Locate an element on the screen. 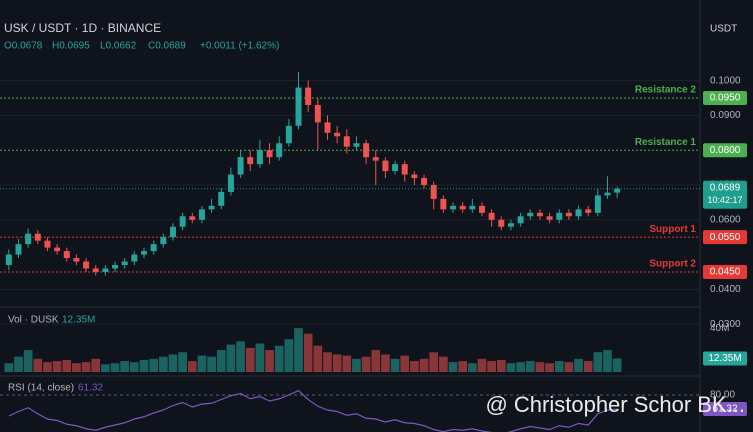  volume-value-box is located at coordinates (725, 358).